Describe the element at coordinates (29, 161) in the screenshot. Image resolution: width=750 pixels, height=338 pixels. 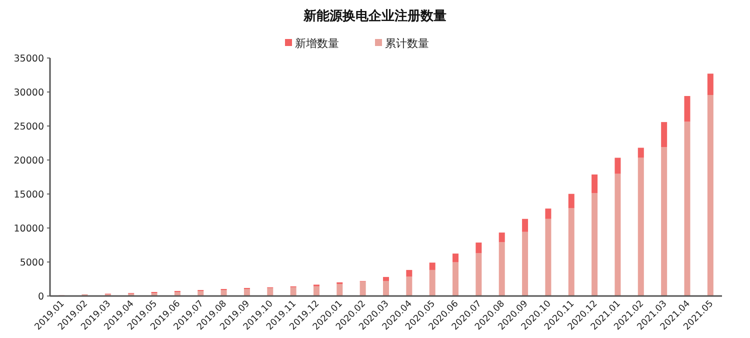
I see `y-tick-label: 20000` at that location.